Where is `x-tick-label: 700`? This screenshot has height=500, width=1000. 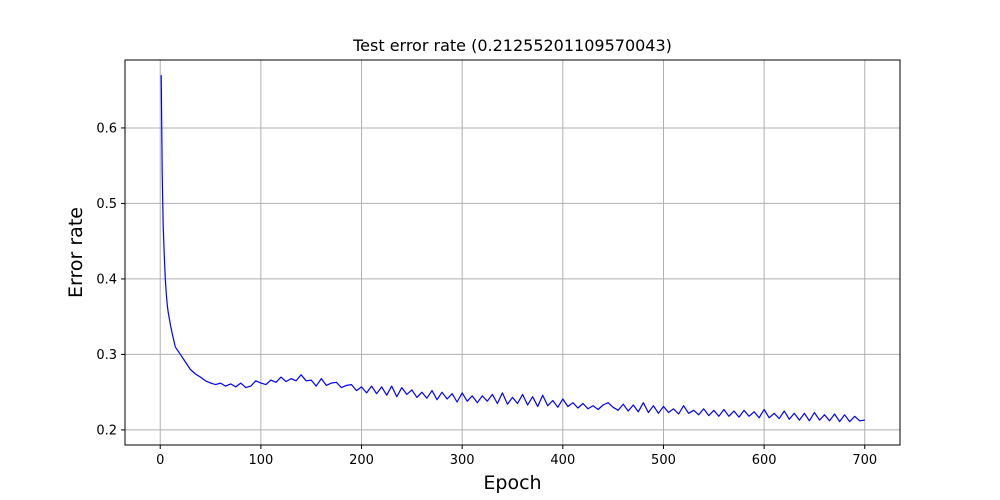
x-tick-label: 700 is located at coordinates (864, 460).